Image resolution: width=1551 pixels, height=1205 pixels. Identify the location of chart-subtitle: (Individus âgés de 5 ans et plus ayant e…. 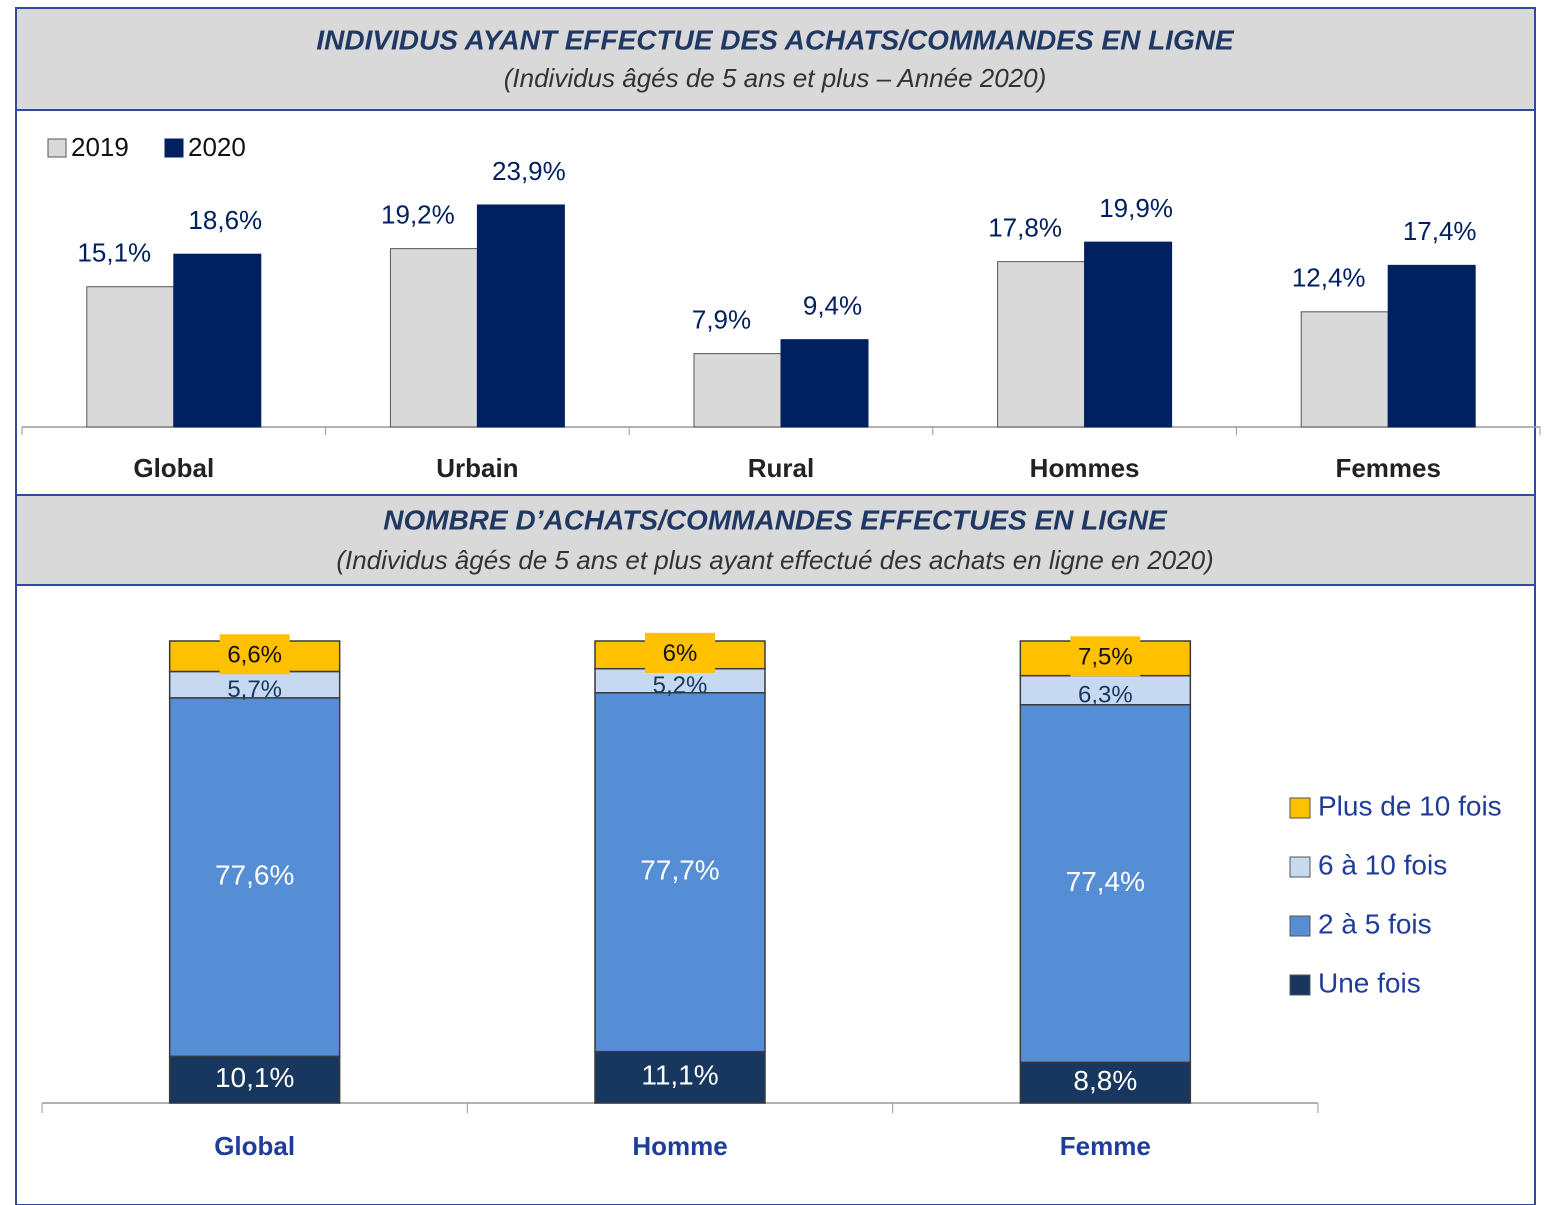
(774, 560).